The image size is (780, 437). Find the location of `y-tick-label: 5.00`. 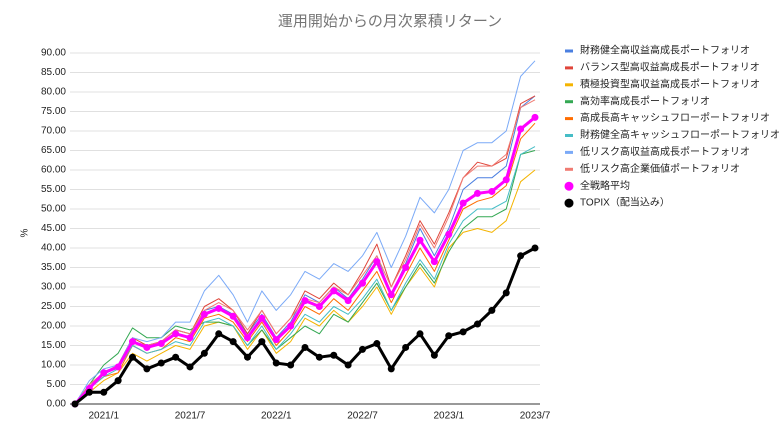

y-tick-label: 5.00 is located at coordinates (57, 384).